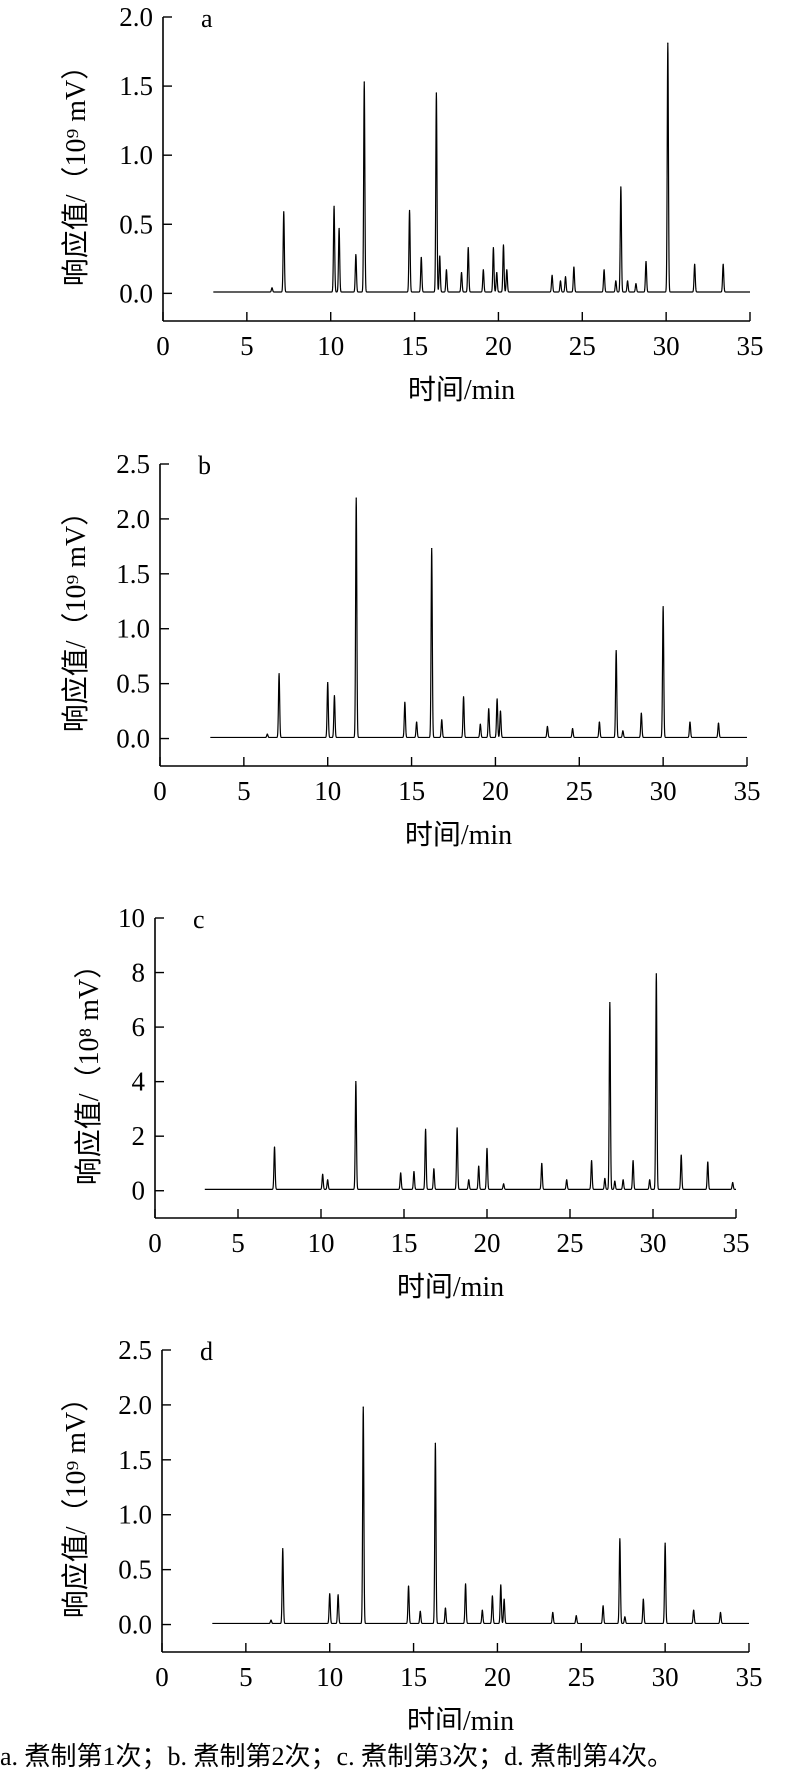 This screenshot has height=1773, width=810. Describe the element at coordinates (133, 464) in the screenshot. I see `y-tick-label: 2.5` at that location.